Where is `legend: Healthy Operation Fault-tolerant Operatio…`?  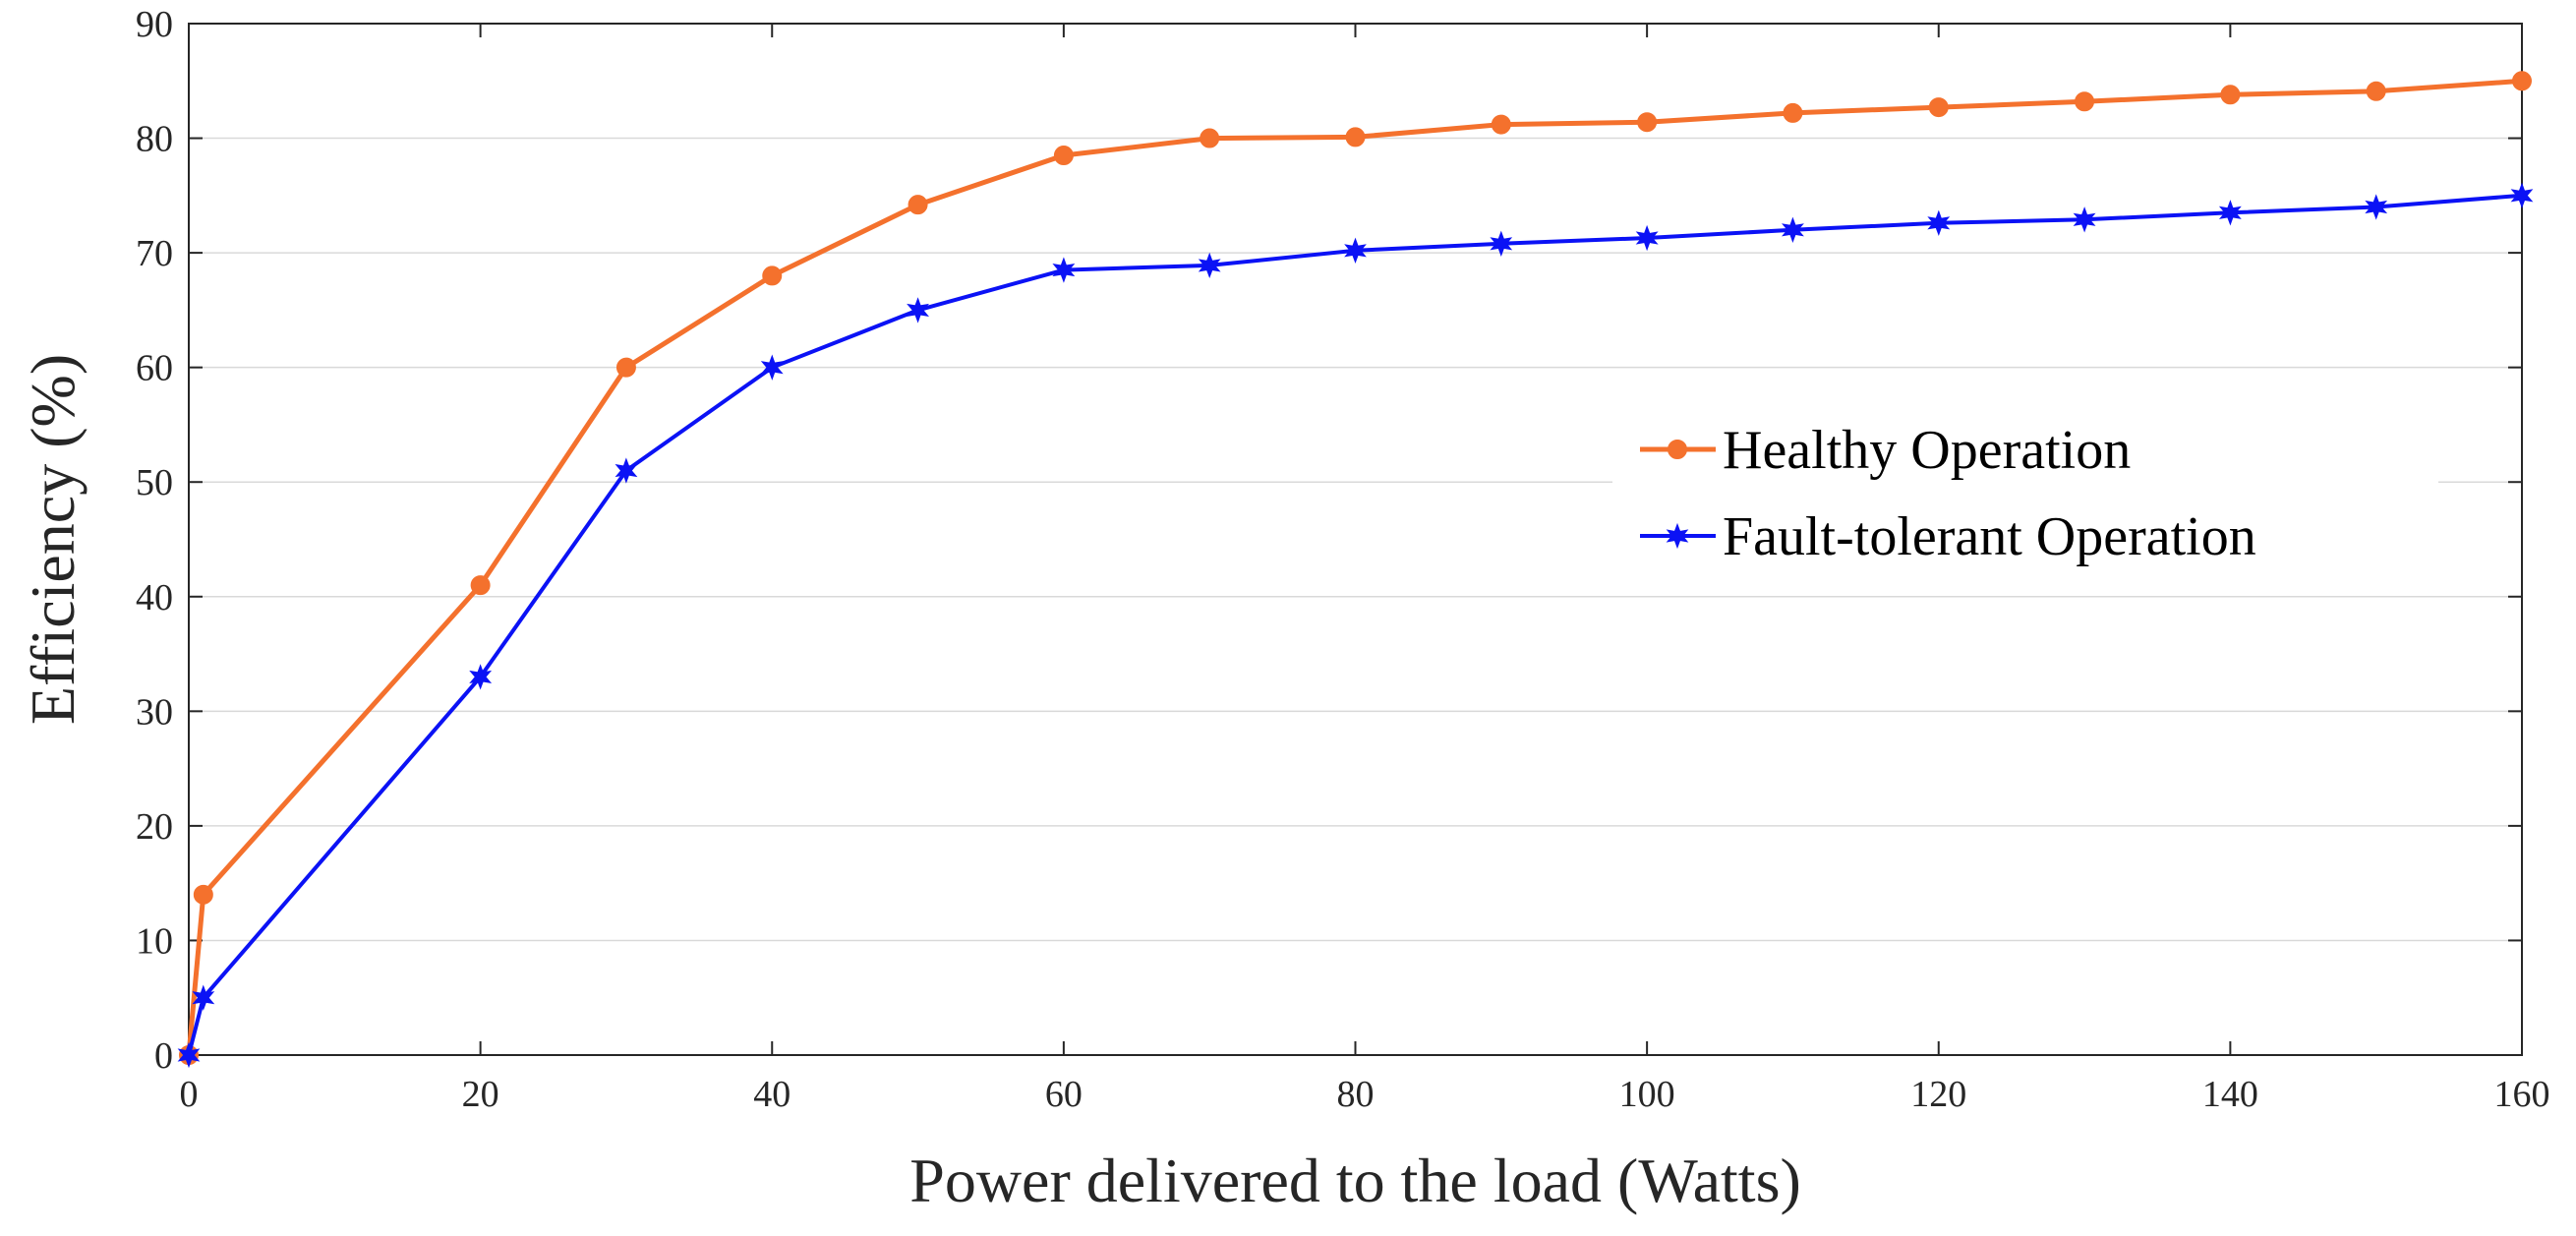 legend: Healthy Operation Fault-tolerant Operatio… is located at coordinates (2025, 492).